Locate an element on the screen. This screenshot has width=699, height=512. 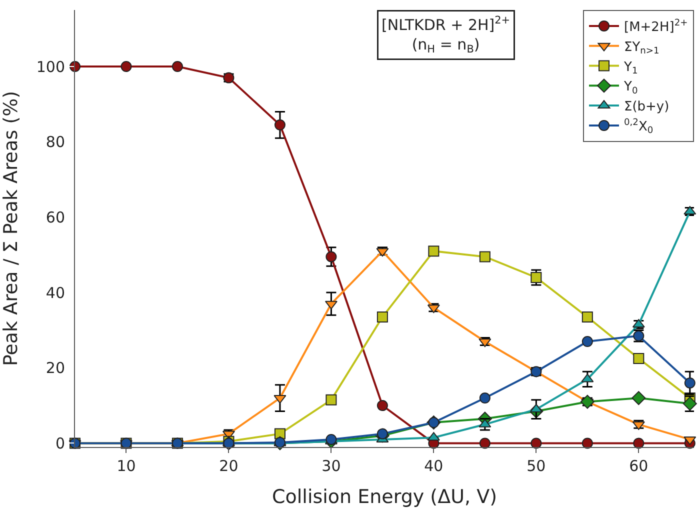
legend-label: Y$_{0}$ is located at coordinates (630, 88).